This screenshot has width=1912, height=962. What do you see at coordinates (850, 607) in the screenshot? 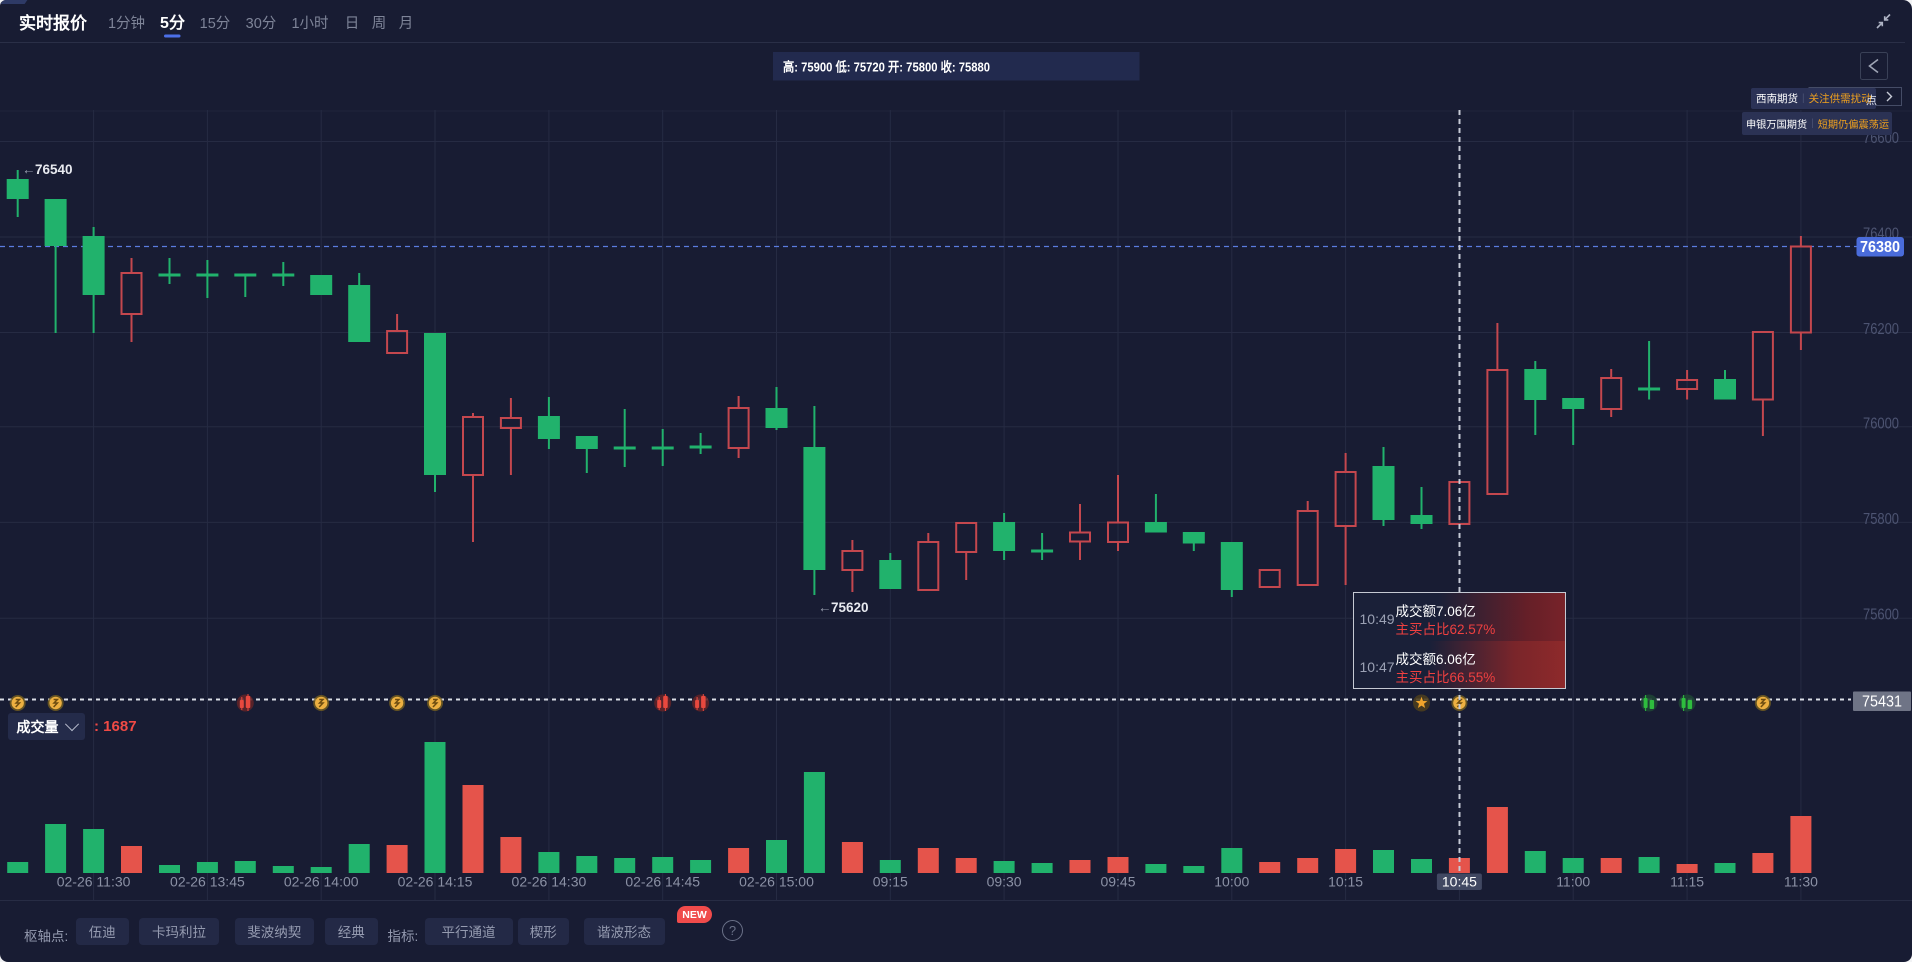
I see `svg-text: 75620` at bounding box center [850, 607].